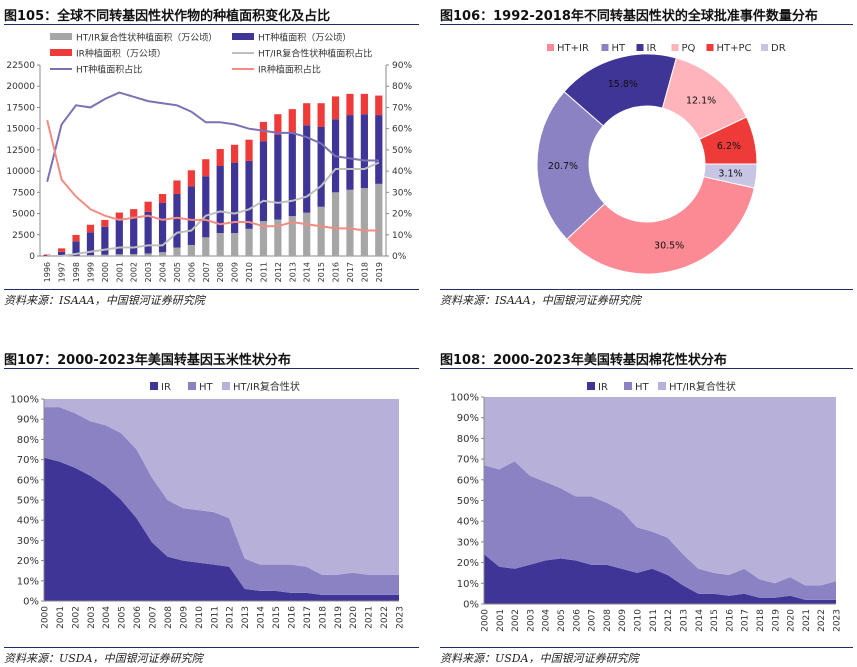 The image size is (857, 667). I want to click on legend-label-105: HT种植面积占比, so click(109, 70).